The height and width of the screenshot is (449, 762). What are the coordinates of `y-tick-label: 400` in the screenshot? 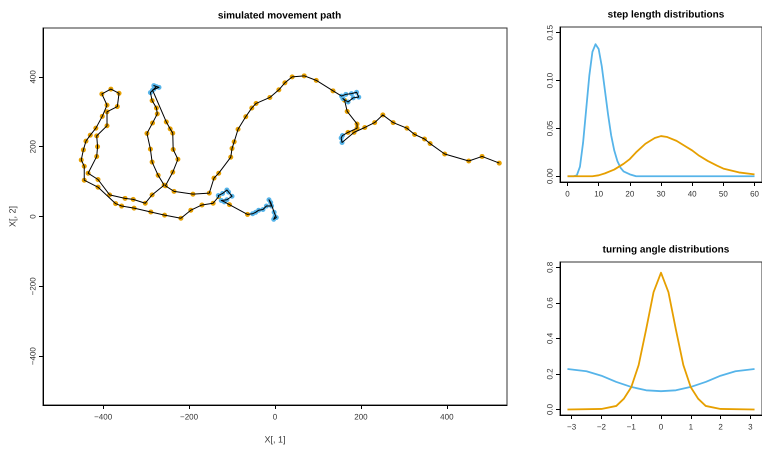 It's located at (33, 77).